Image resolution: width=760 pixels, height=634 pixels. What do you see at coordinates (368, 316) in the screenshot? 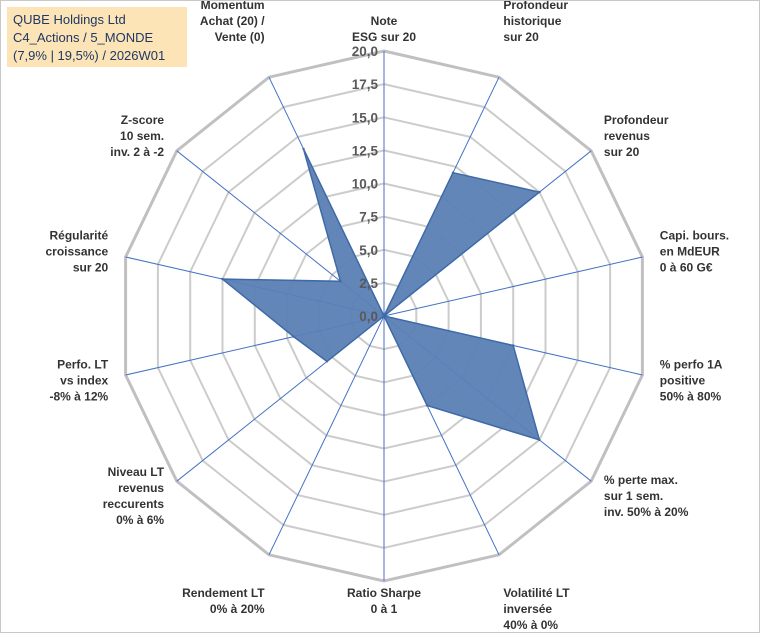
I see `tick-label: 0,0` at bounding box center [368, 316].